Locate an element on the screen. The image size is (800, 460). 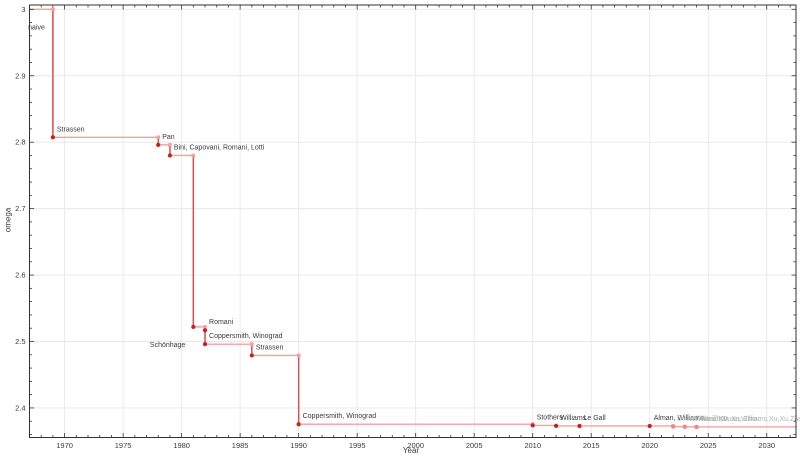
data-point-label: Williams, Xu, Xu, Zhou is located at coordinates (724, 419).